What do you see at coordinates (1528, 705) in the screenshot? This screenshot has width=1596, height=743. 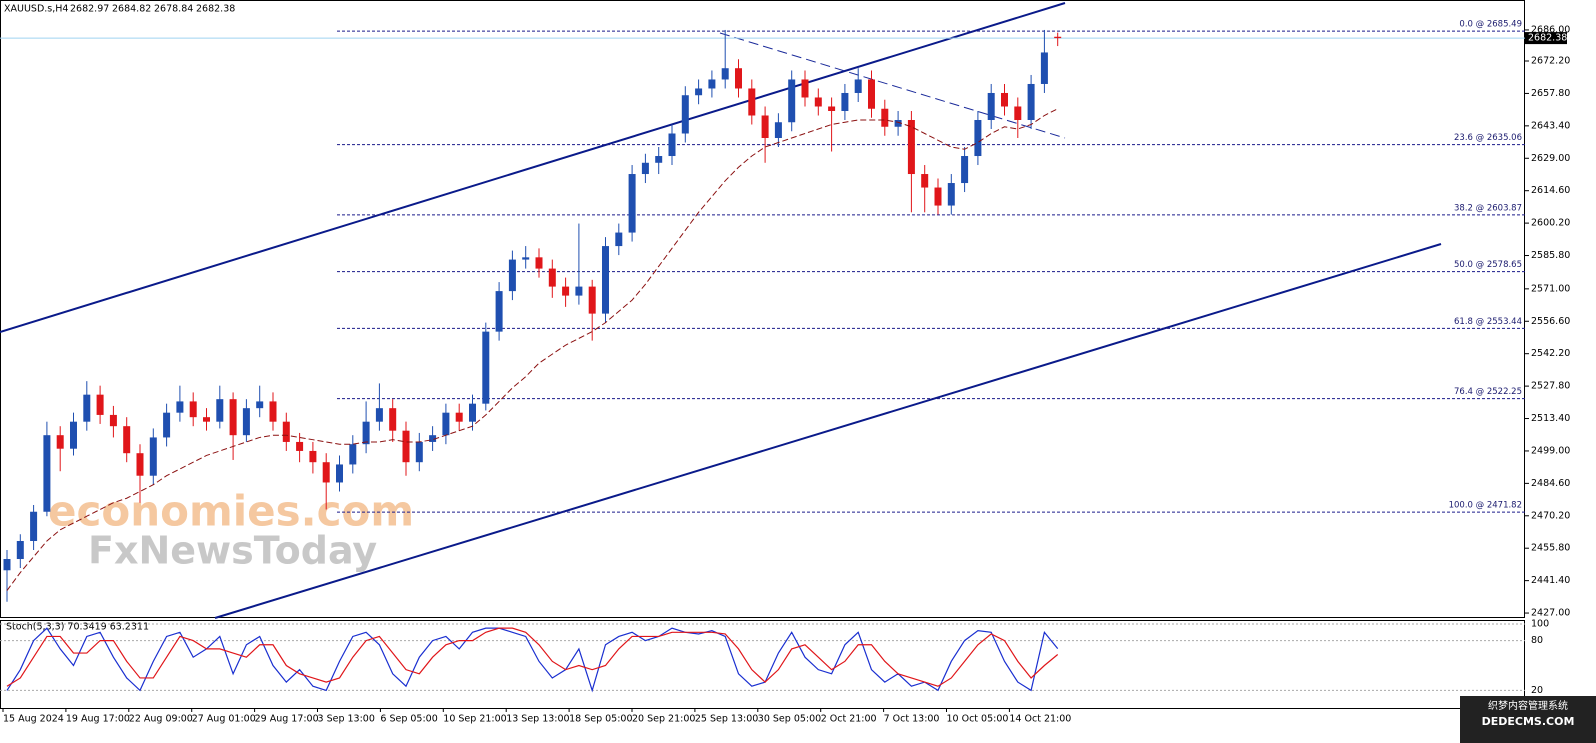 I see `corner-watermark: 织梦内容管理系统` at bounding box center [1528, 705].